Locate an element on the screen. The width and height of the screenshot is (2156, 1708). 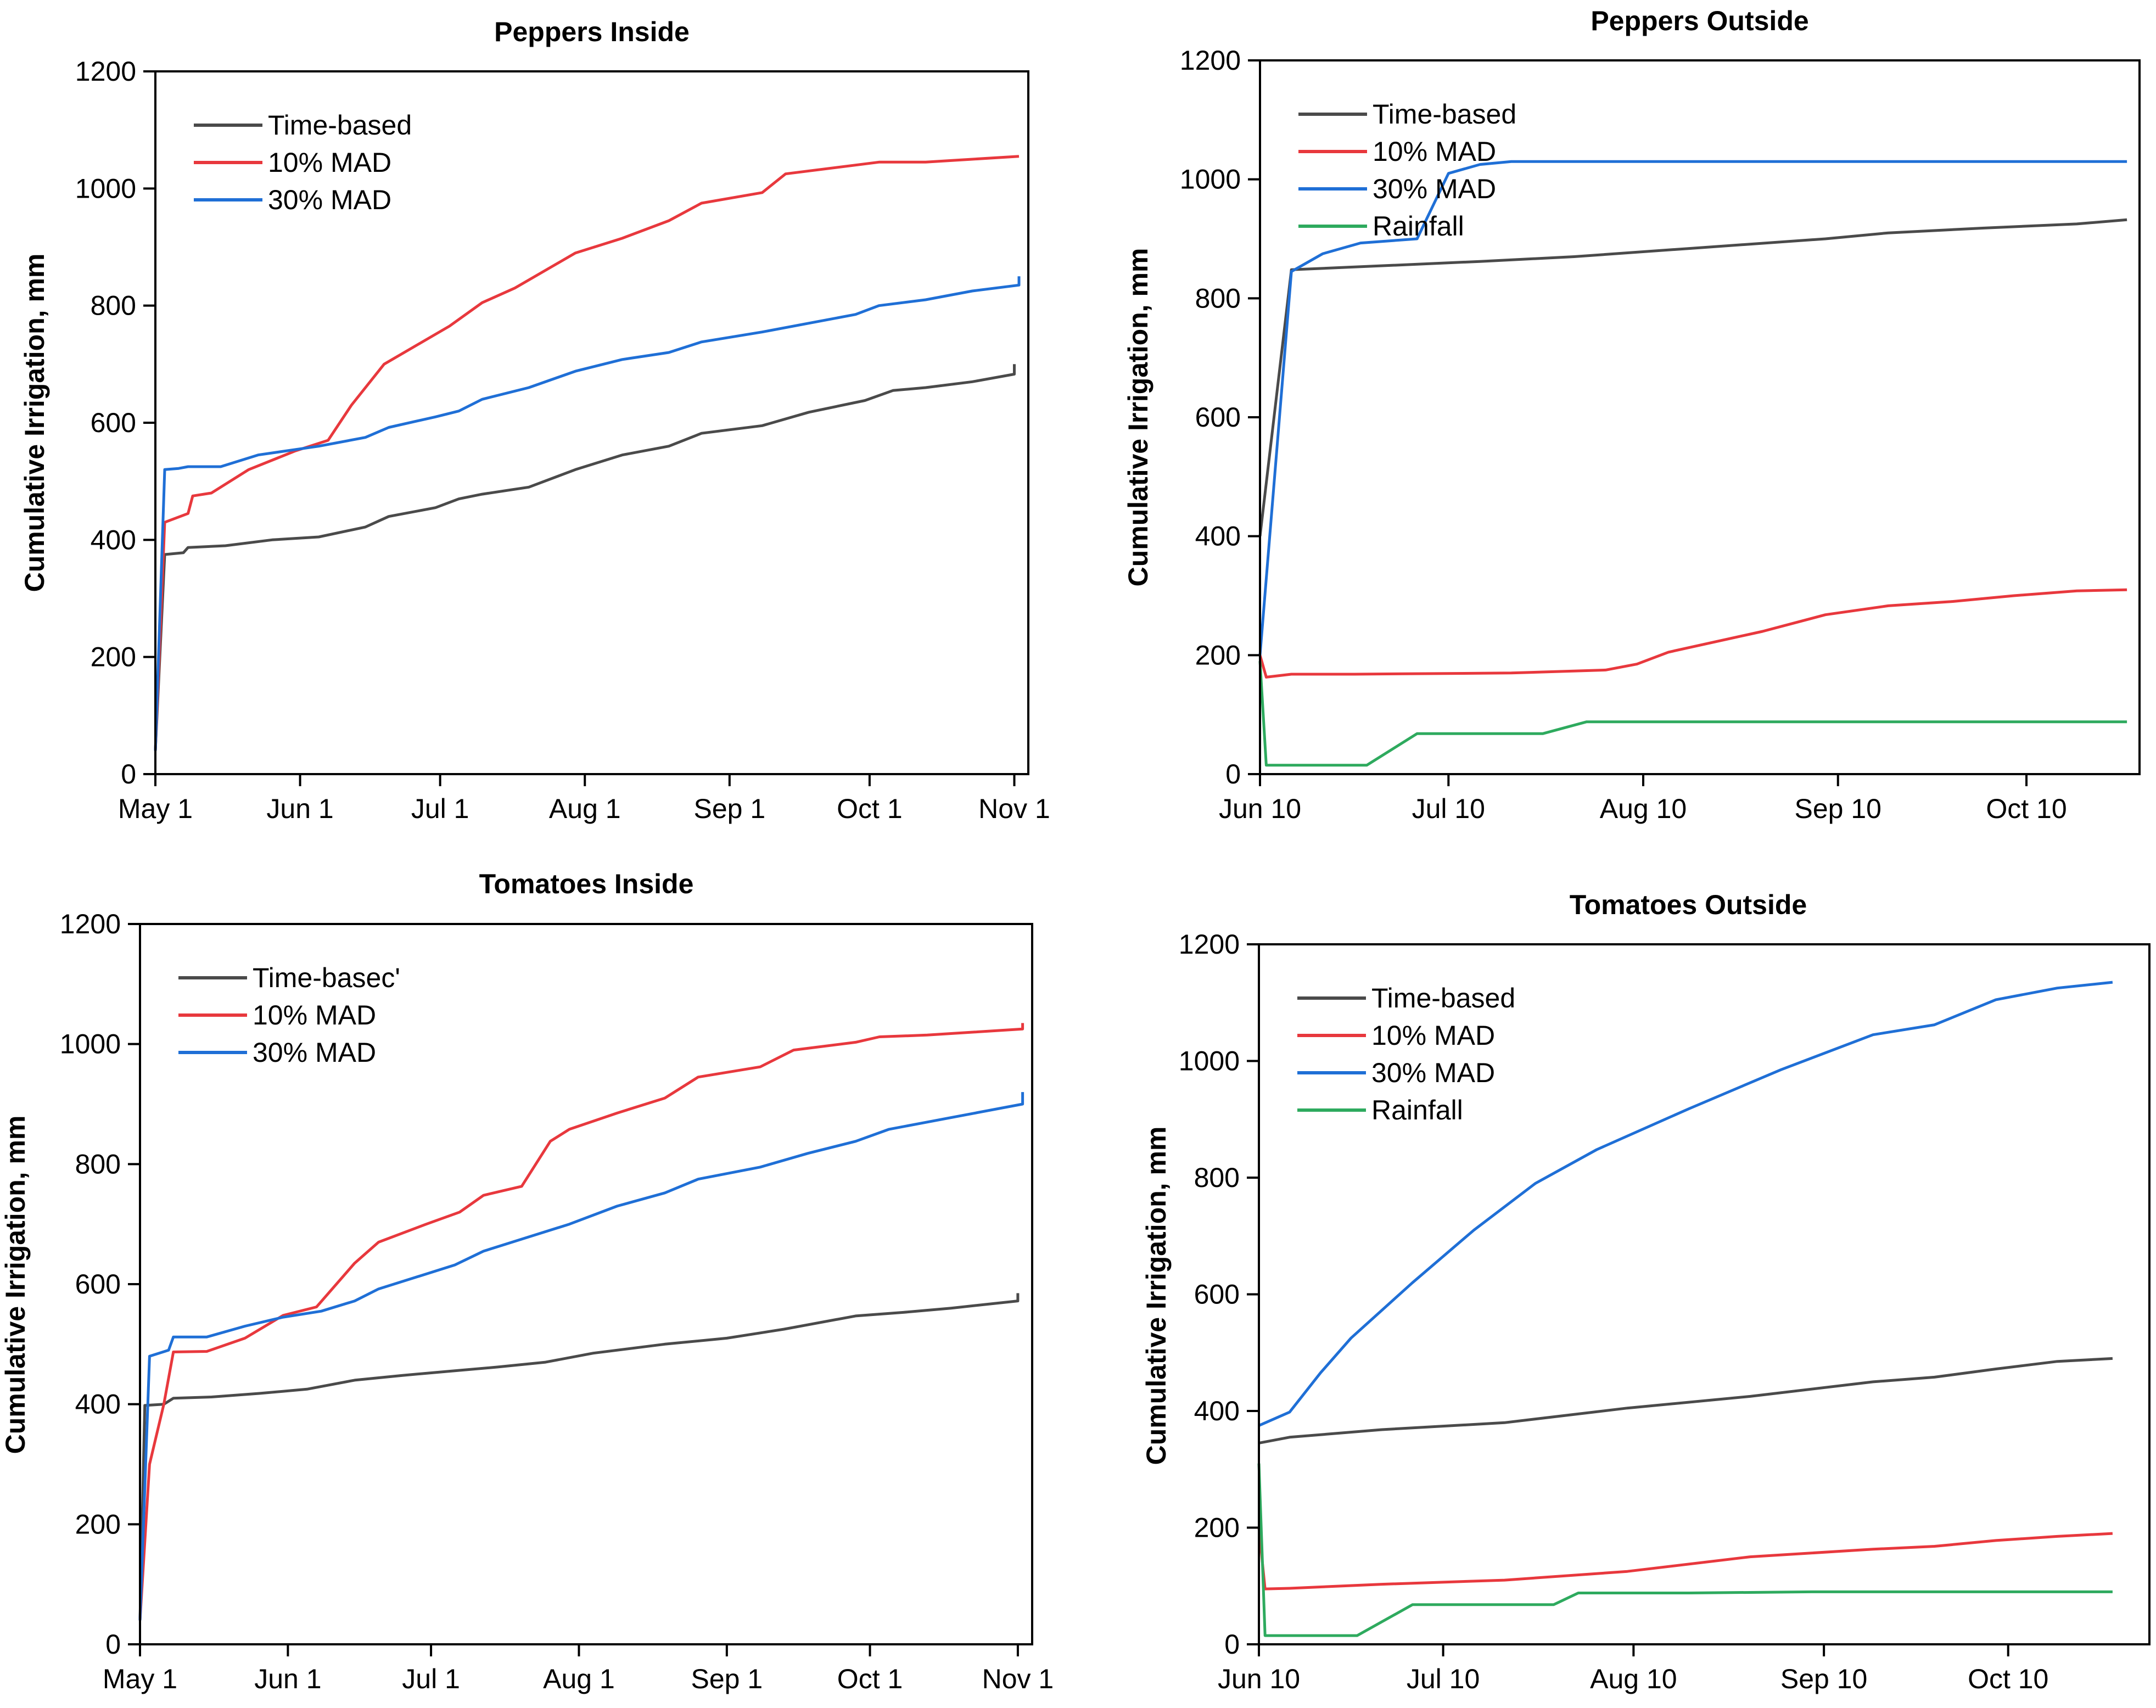
chart-title: Tomatoes Inside is located at coordinates (586, 884).